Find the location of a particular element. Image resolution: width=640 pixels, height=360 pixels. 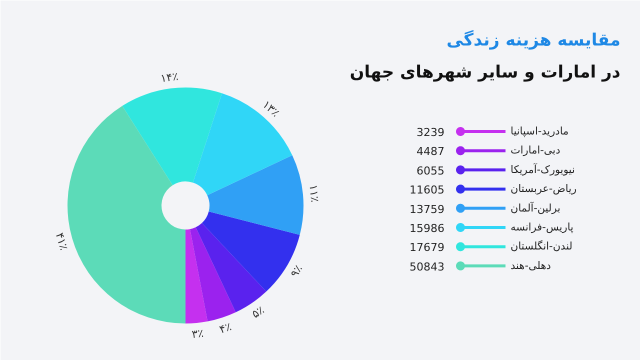

text: 17679 is located at coordinates (427, 247).